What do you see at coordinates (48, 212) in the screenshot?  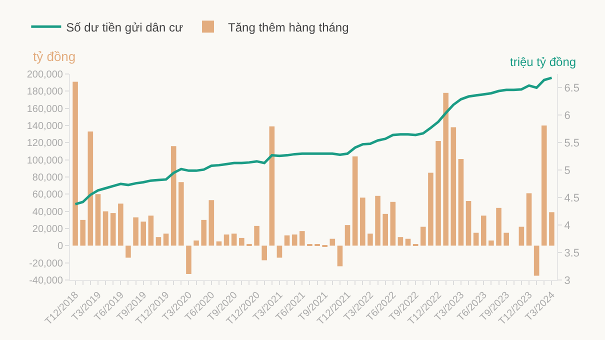 I see `y-tick-label: 40,000` at bounding box center [48, 212].